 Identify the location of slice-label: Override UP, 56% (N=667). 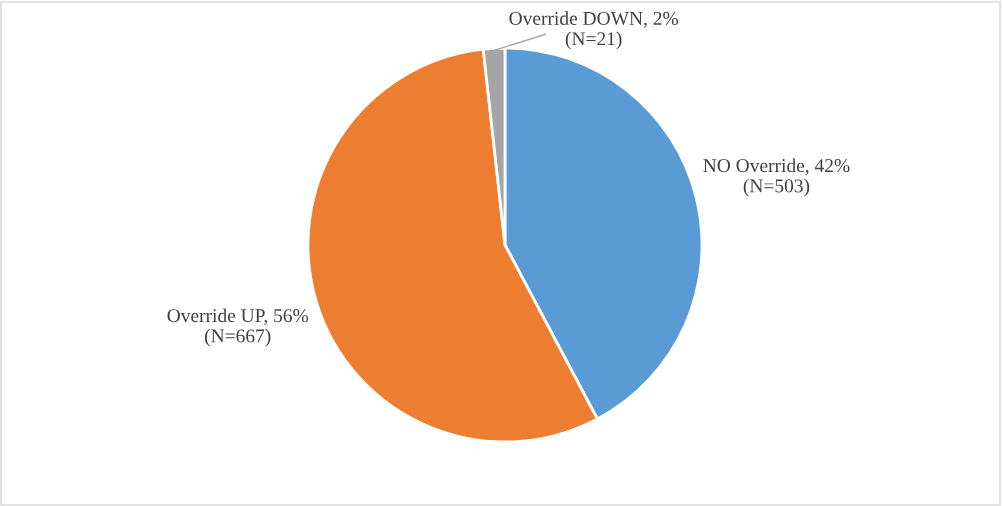
(238, 327).